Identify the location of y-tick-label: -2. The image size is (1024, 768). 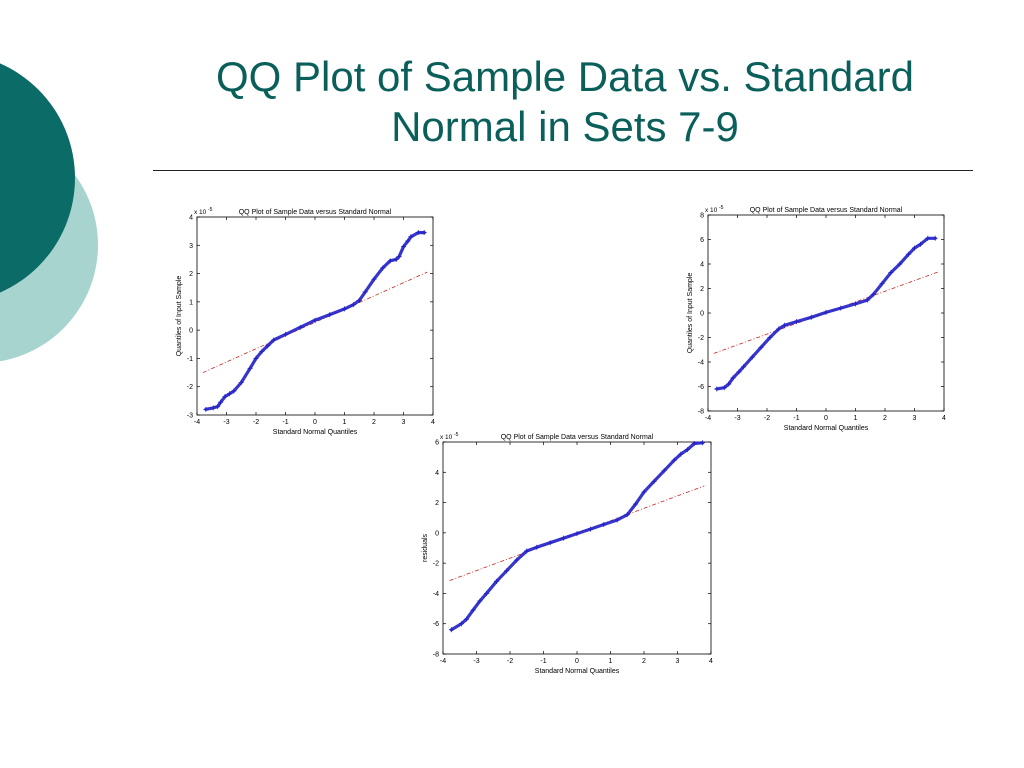
(436, 564).